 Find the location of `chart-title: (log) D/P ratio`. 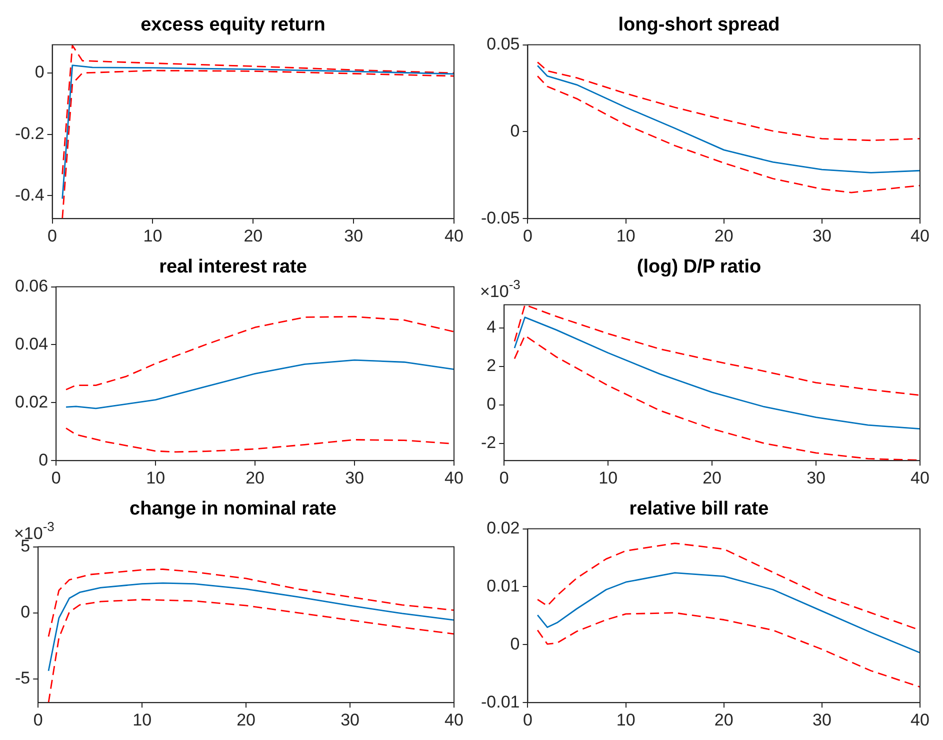

chart-title: (log) D/P ratio is located at coordinates (699, 267).